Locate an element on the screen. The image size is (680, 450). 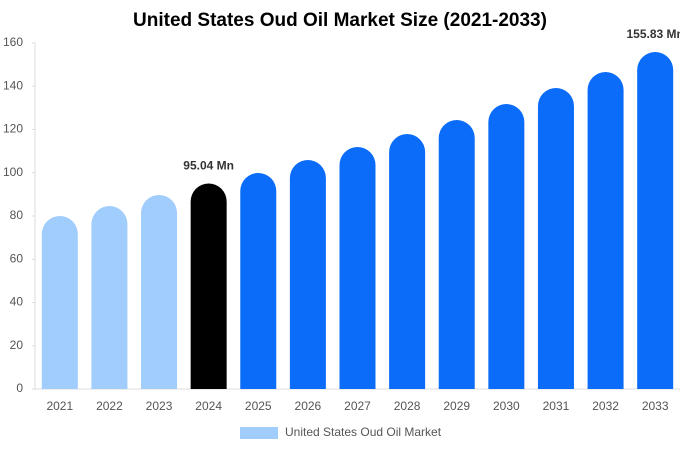
x-tick-label: 2025 is located at coordinates (258, 406).